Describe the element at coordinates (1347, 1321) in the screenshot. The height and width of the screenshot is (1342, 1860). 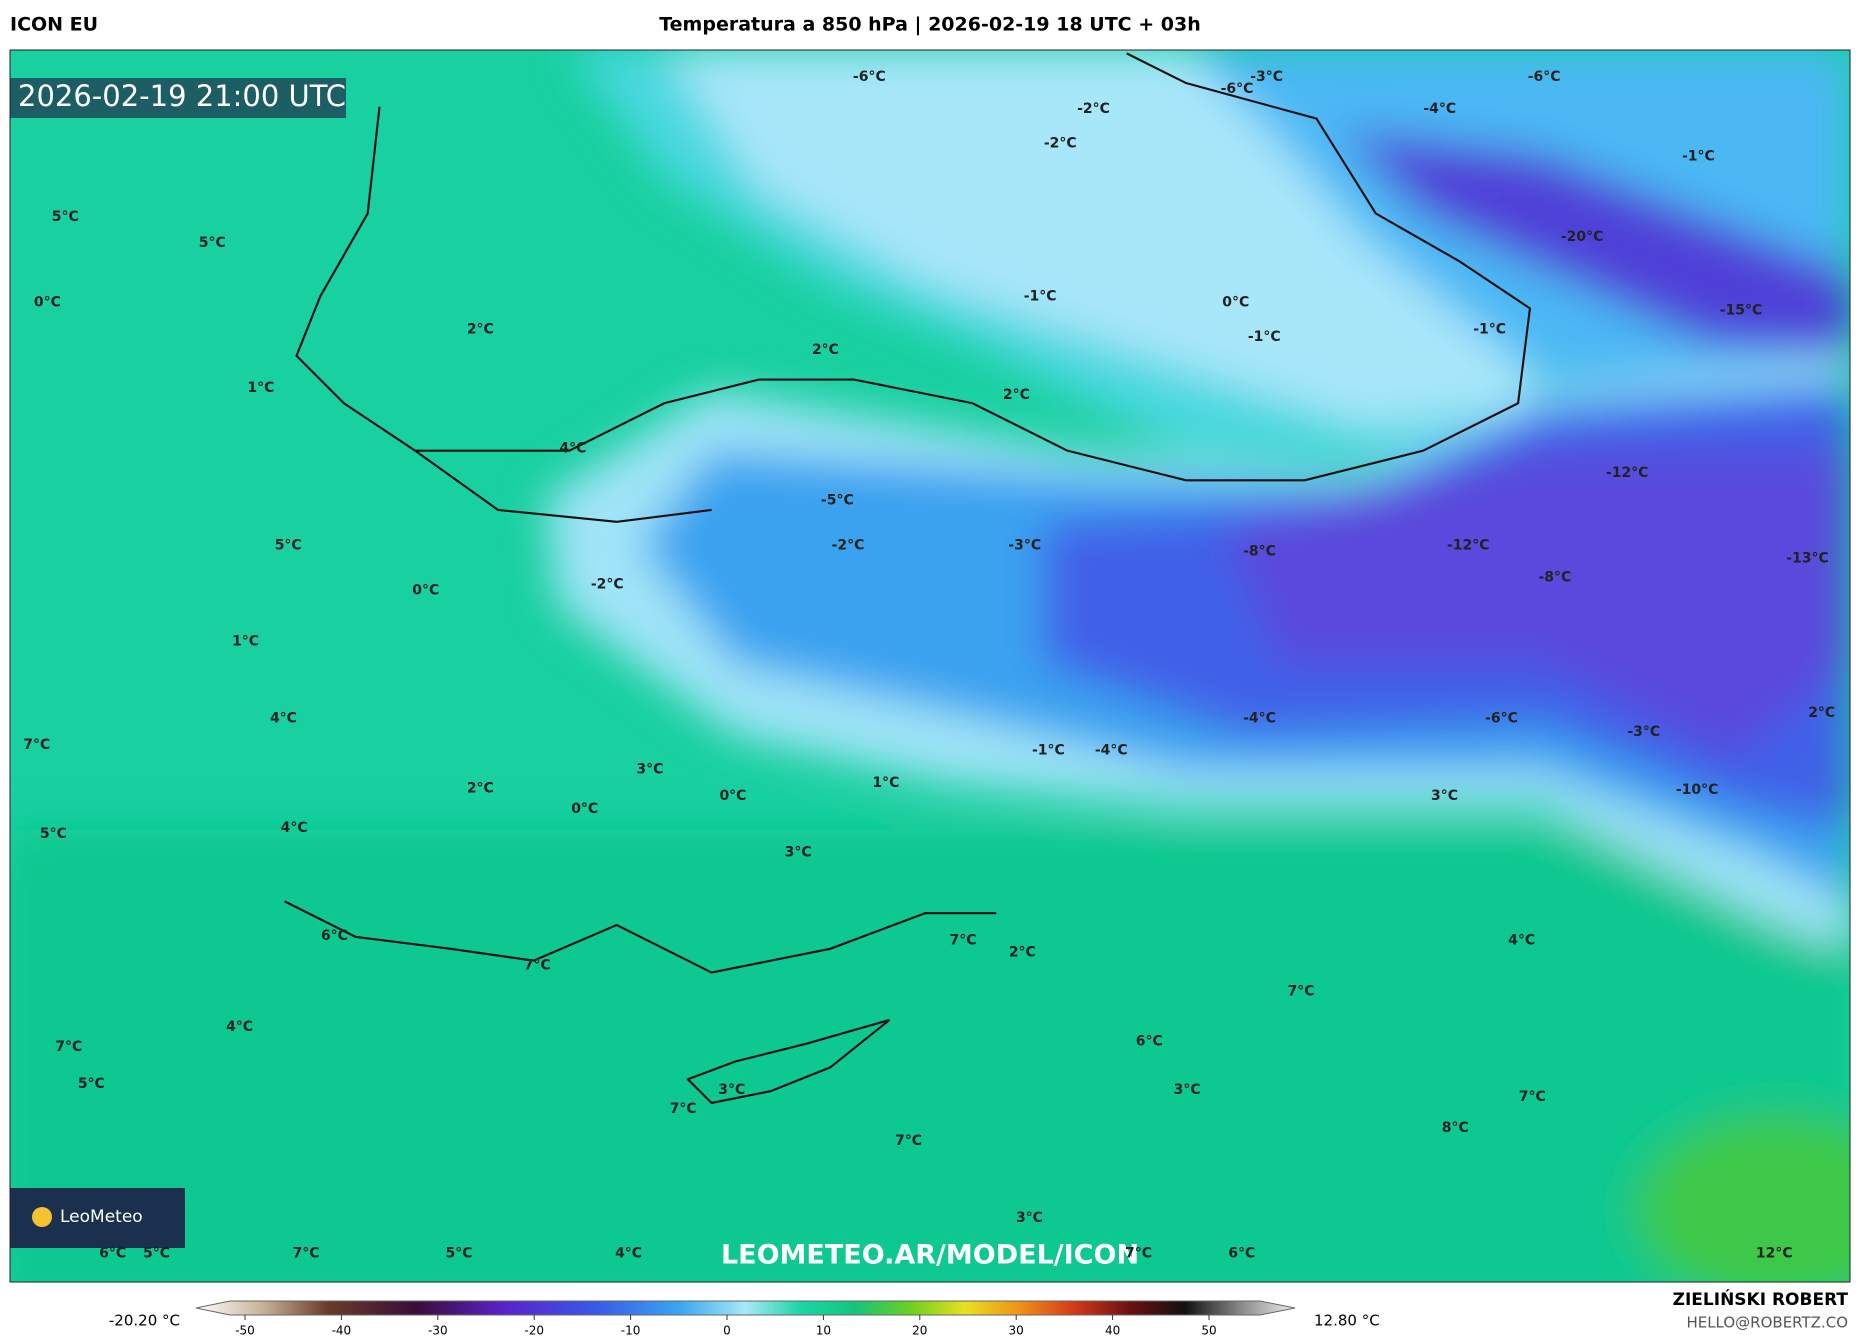
I see `colorbar-max: 12.80 °C` at that location.